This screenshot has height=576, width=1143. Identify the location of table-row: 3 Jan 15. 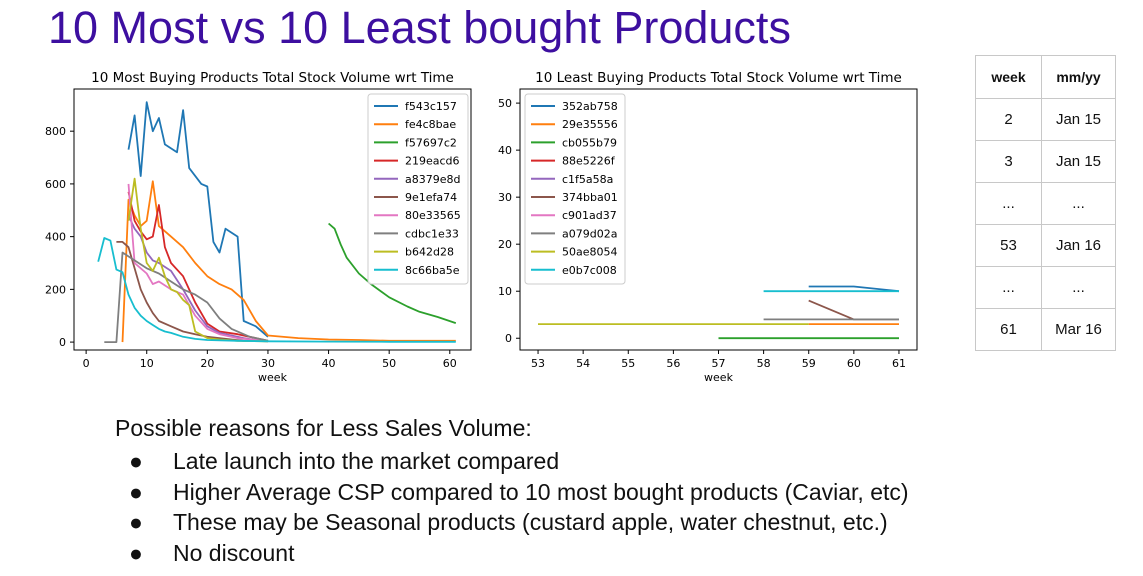
(1045, 161).